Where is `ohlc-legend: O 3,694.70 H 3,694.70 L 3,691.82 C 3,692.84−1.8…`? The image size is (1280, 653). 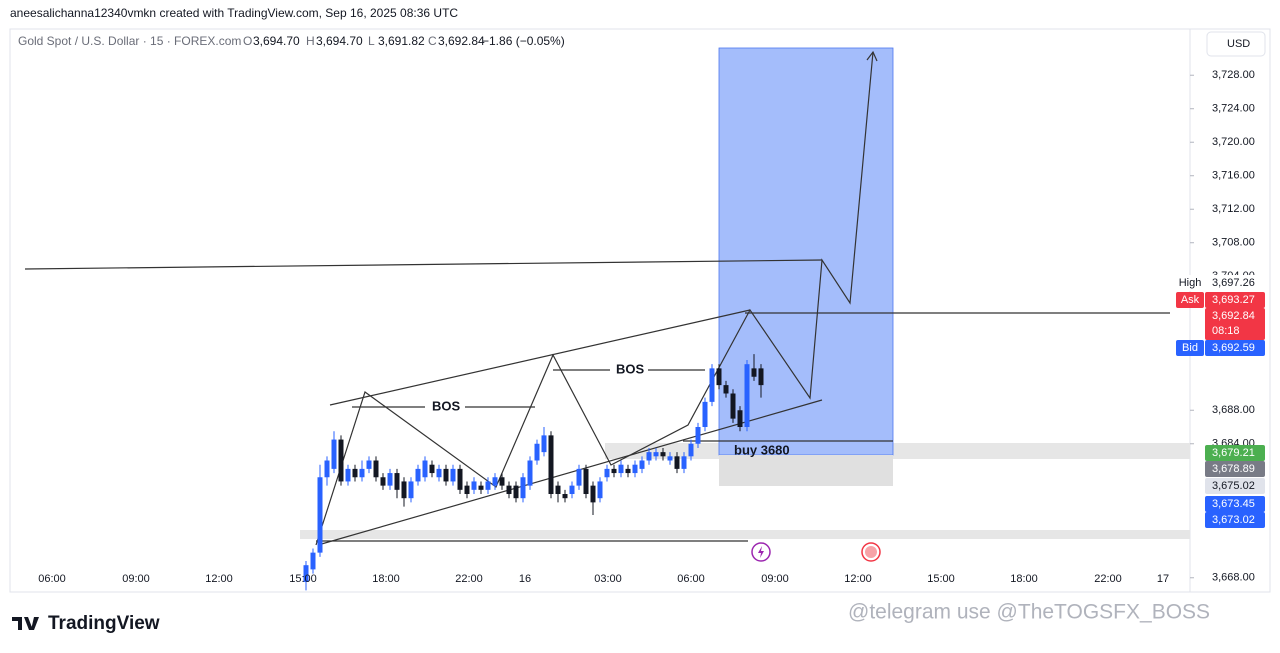 ohlc-legend: O 3,694.70 H 3,694.70 L 3,691.82 C 3,692.84−1.8… is located at coordinates (404, 41).